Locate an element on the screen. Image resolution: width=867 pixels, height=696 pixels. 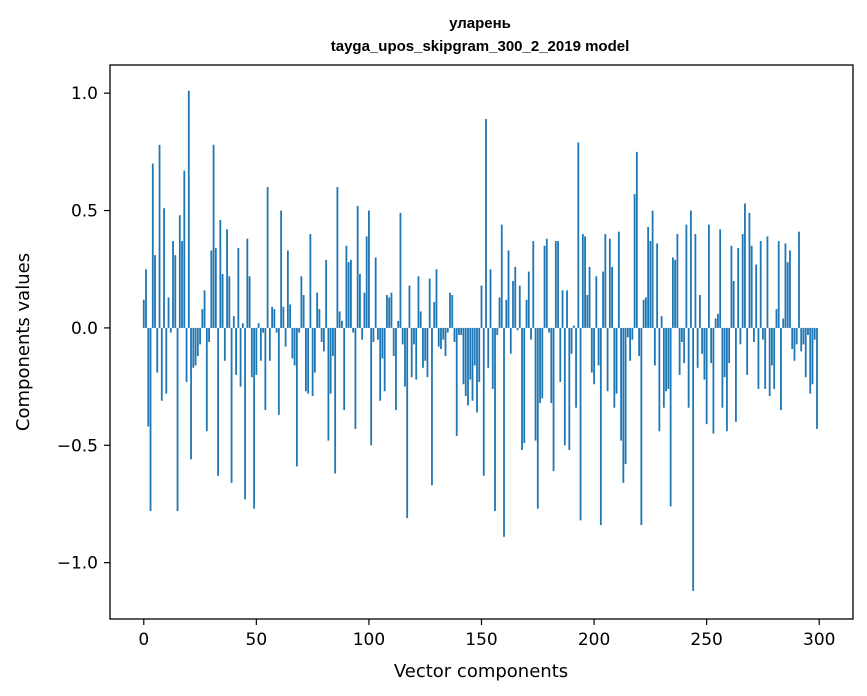
x-tick-label: 250 is located at coordinates (706, 640).